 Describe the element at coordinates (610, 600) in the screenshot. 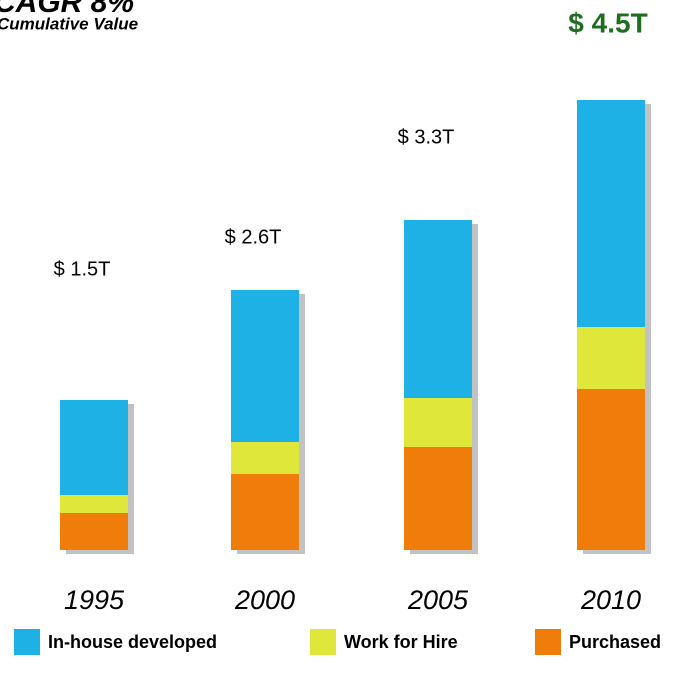

I see `x-tick-label: 2010` at that location.